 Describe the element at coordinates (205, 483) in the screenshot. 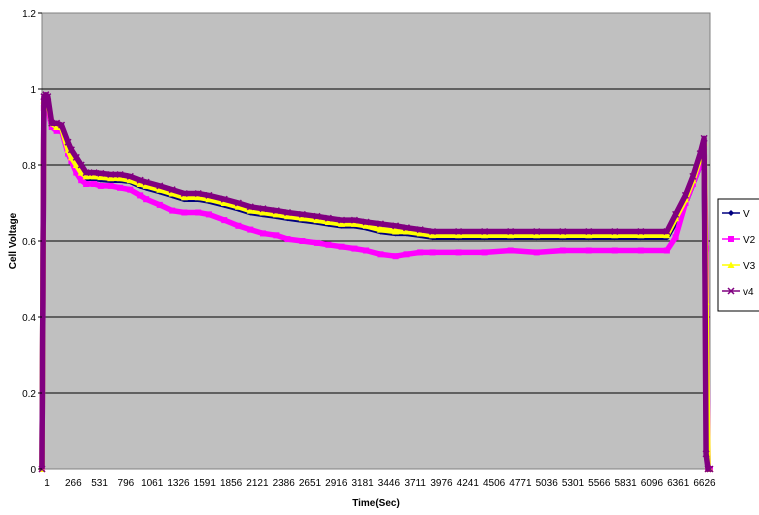

I see `x-tick-label: 1591` at that location.